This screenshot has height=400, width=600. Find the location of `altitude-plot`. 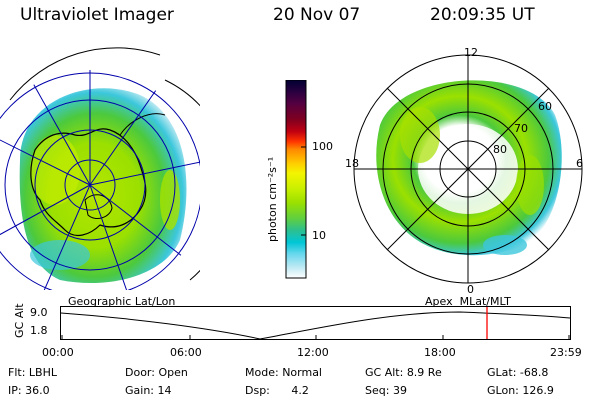

altitude-plot is located at coordinates (315, 323).